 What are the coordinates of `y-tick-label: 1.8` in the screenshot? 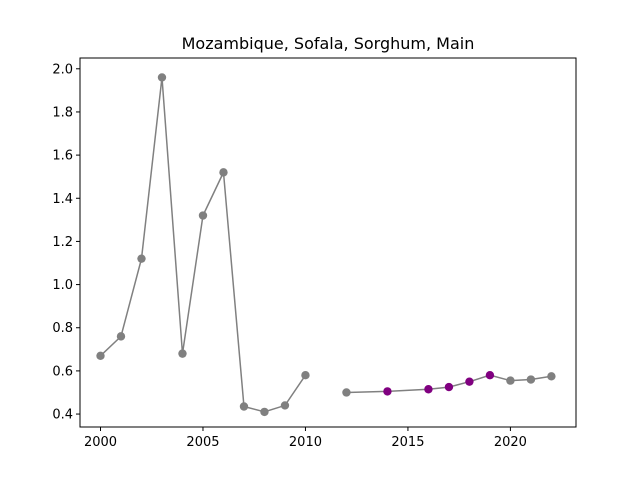 It's located at (62, 112).